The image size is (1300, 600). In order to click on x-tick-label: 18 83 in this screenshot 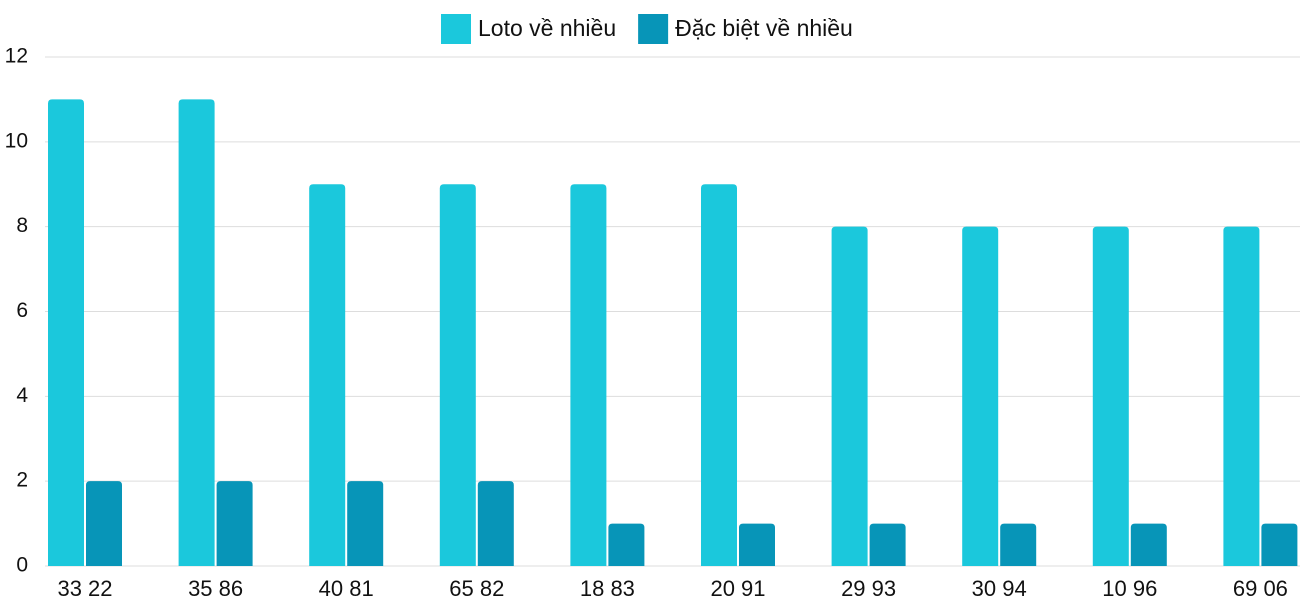, I will do `click(607, 588)`.